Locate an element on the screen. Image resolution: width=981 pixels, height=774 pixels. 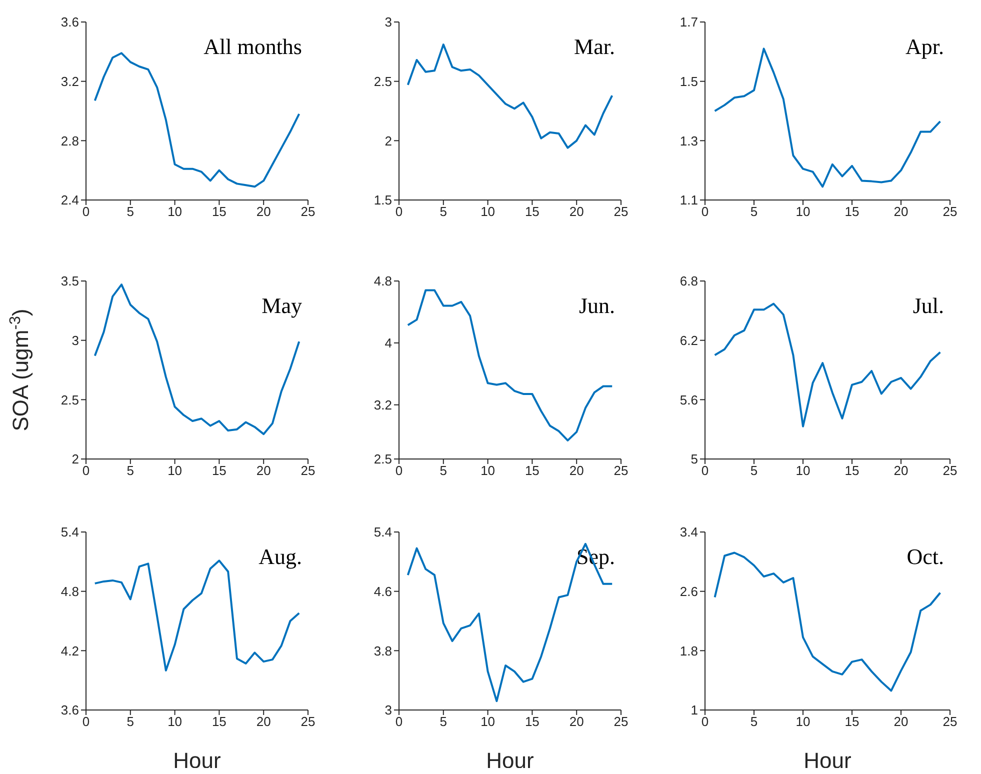
y-tick-label: 4.6 is located at coordinates (383, 591).